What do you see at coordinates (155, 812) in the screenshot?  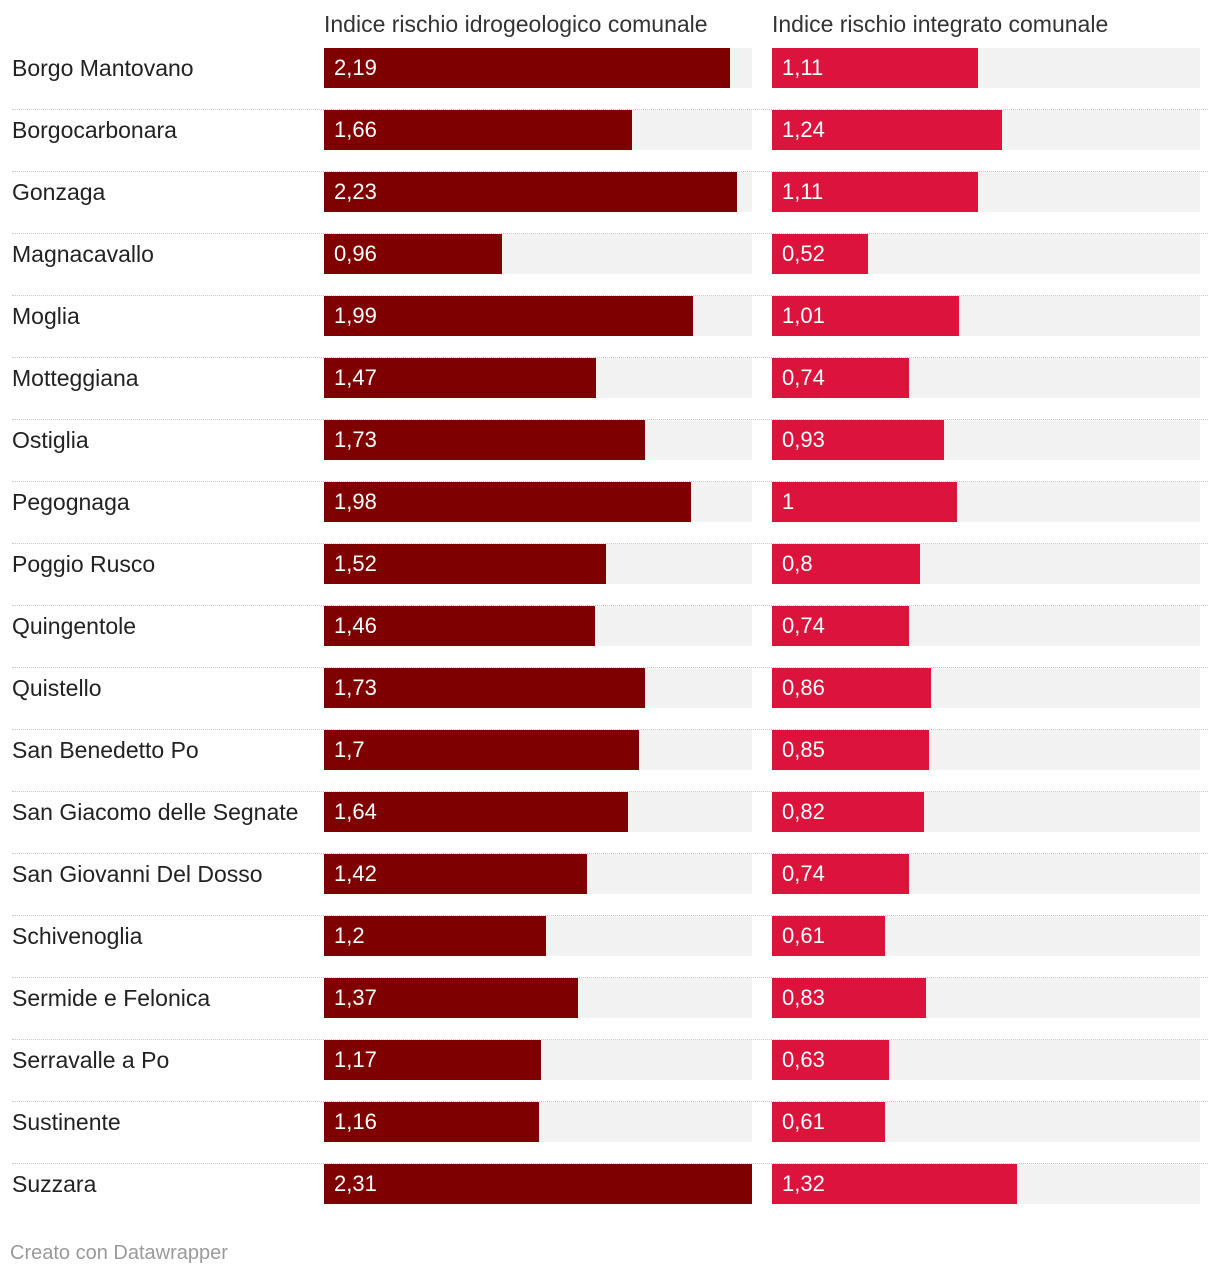 I see `category-label: San Giacomo delle Segnate` at bounding box center [155, 812].